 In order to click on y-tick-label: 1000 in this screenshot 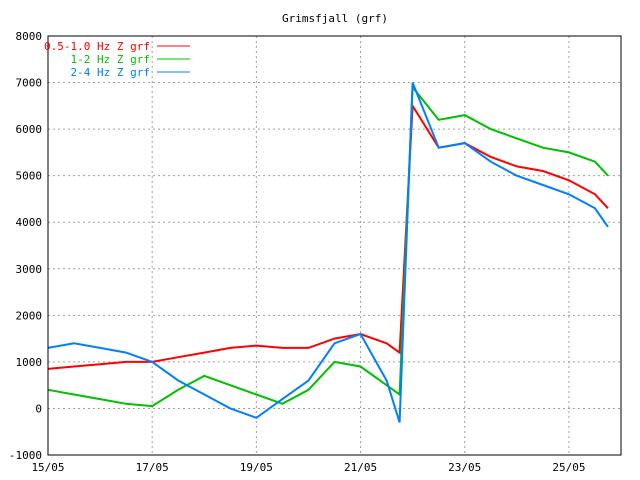, I will do `click(29, 362)`.